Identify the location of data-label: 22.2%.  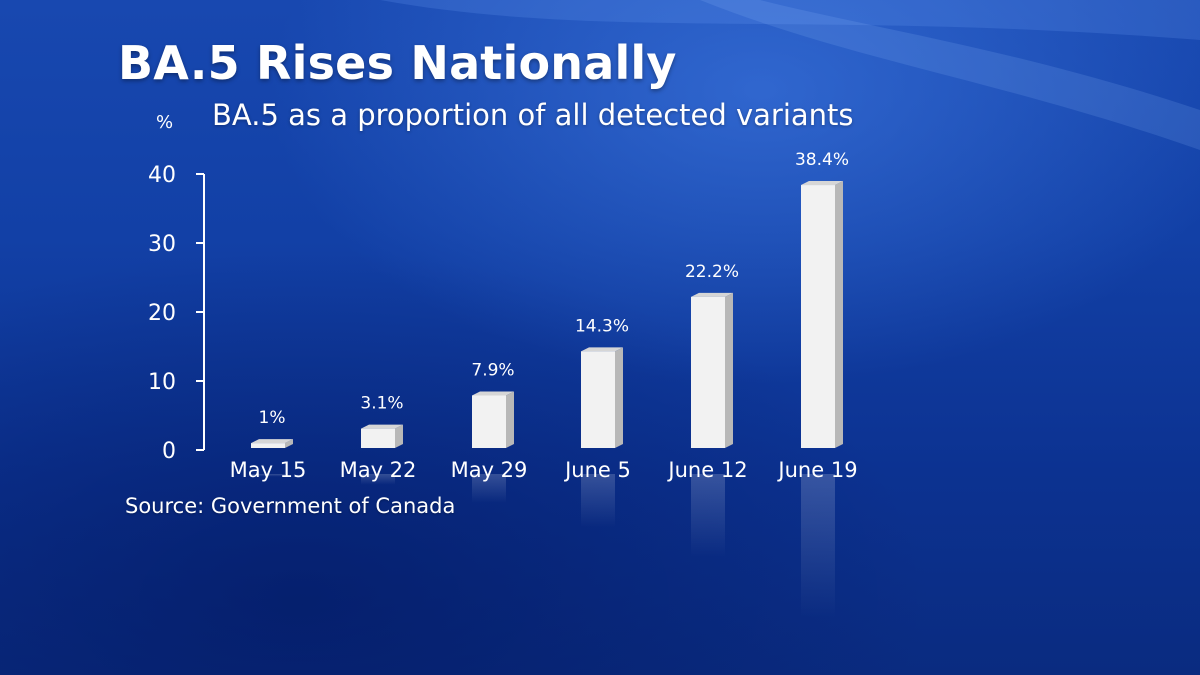
(712, 272).